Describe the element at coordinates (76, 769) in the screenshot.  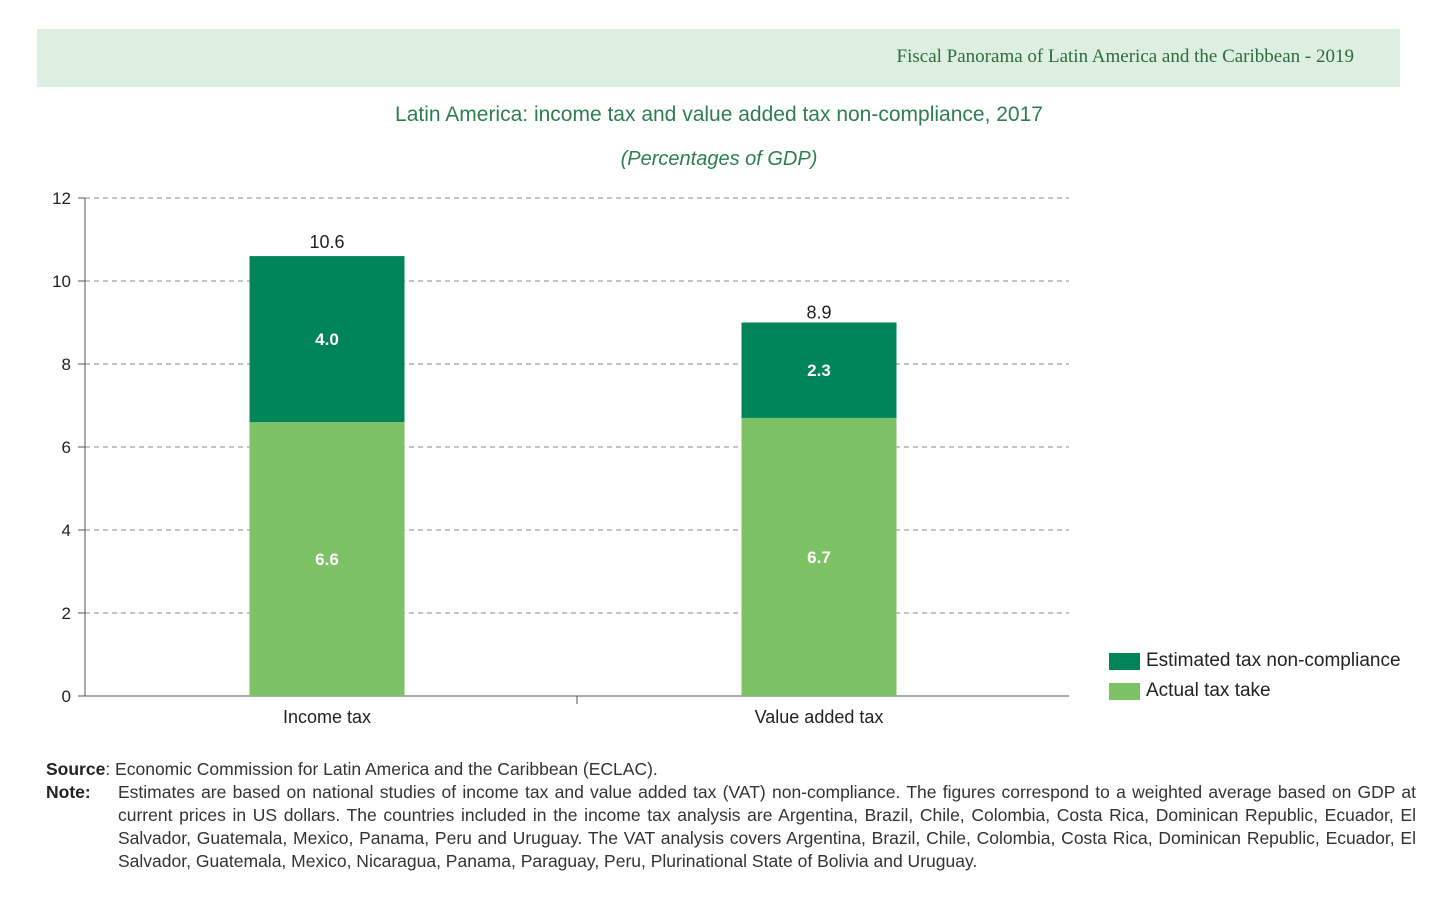
I see `source-key: Source` at that location.